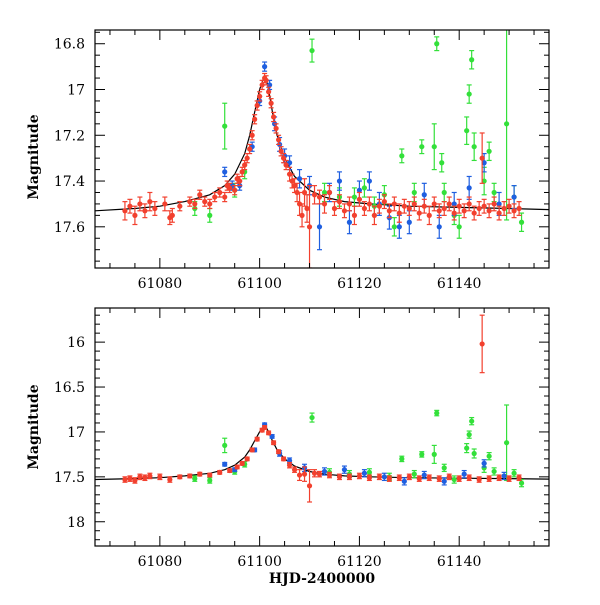 The height and width of the screenshot is (605, 600). Describe the element at coordinates (259, 284) in the screenshot. I see `top-x-tick-label: 61100` at that location.